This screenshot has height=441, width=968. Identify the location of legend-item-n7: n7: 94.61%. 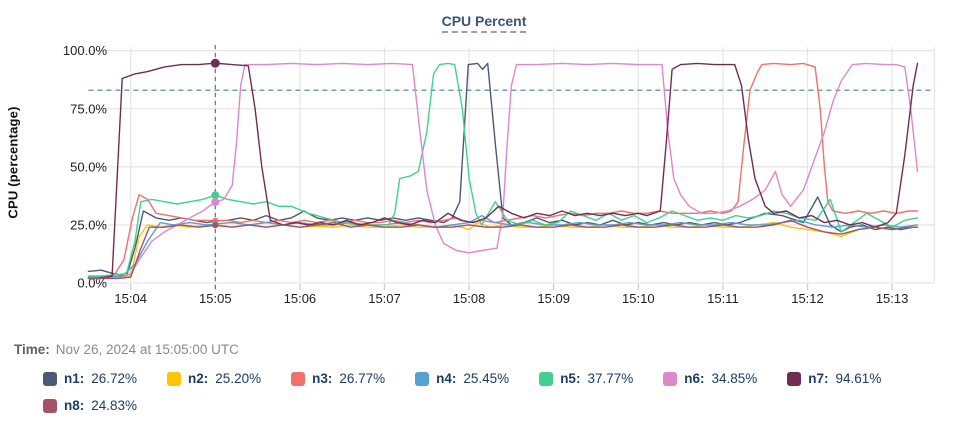
(834, 378).